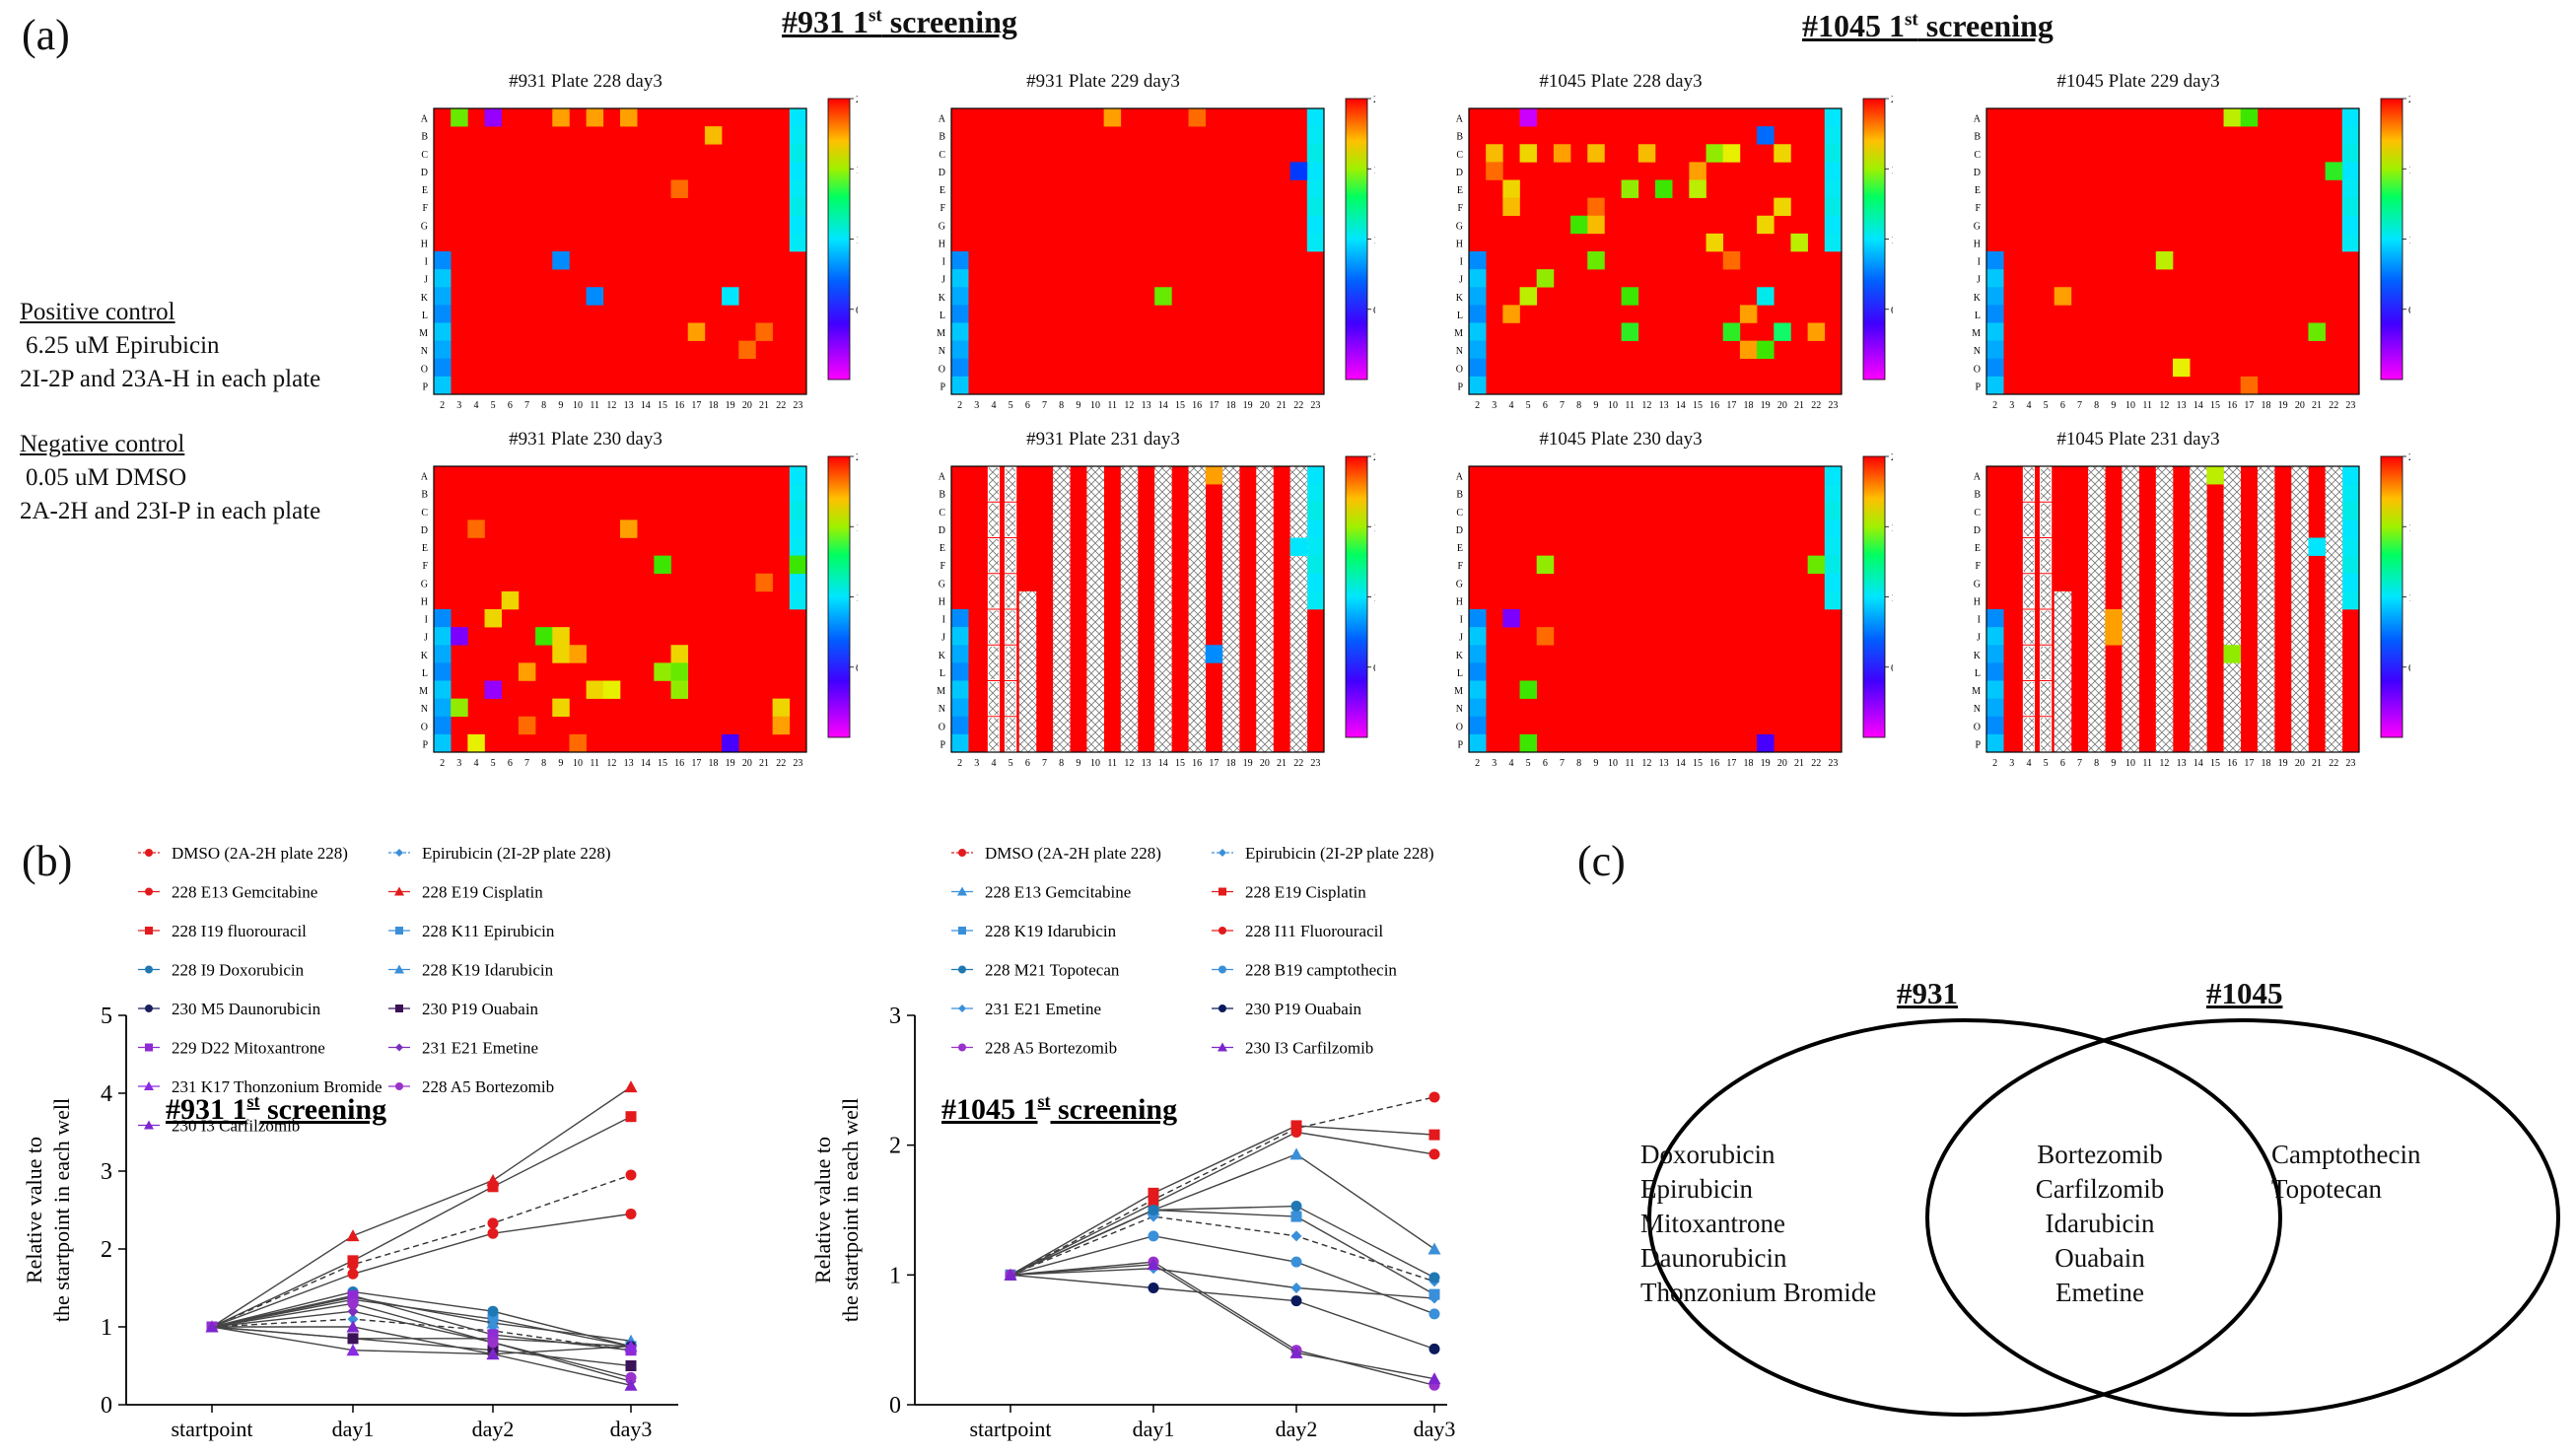 The width and height of the screenshot is (2576, 1456). Describe the element at coordinates (425, 673) in the screenshot. I see `row-label: L` at that location.